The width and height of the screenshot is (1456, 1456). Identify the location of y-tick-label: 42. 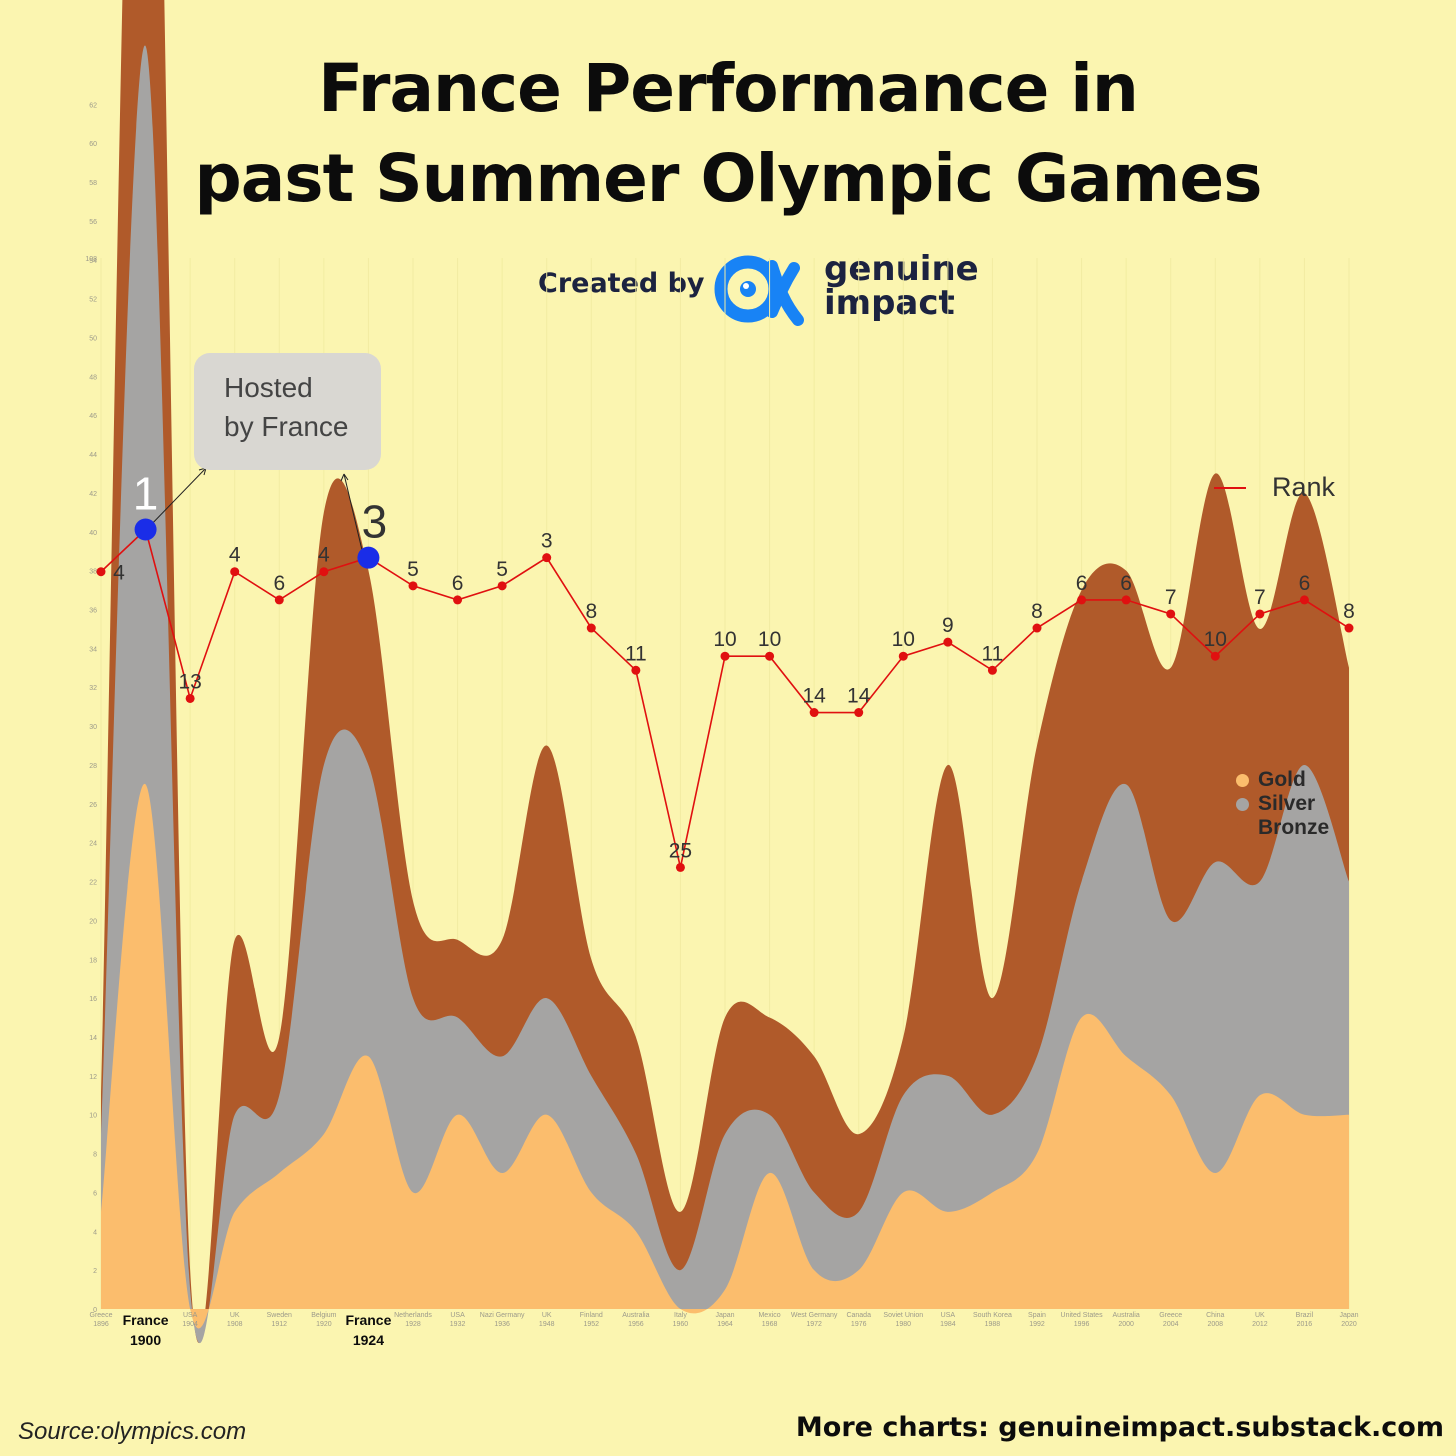
(93, 494).